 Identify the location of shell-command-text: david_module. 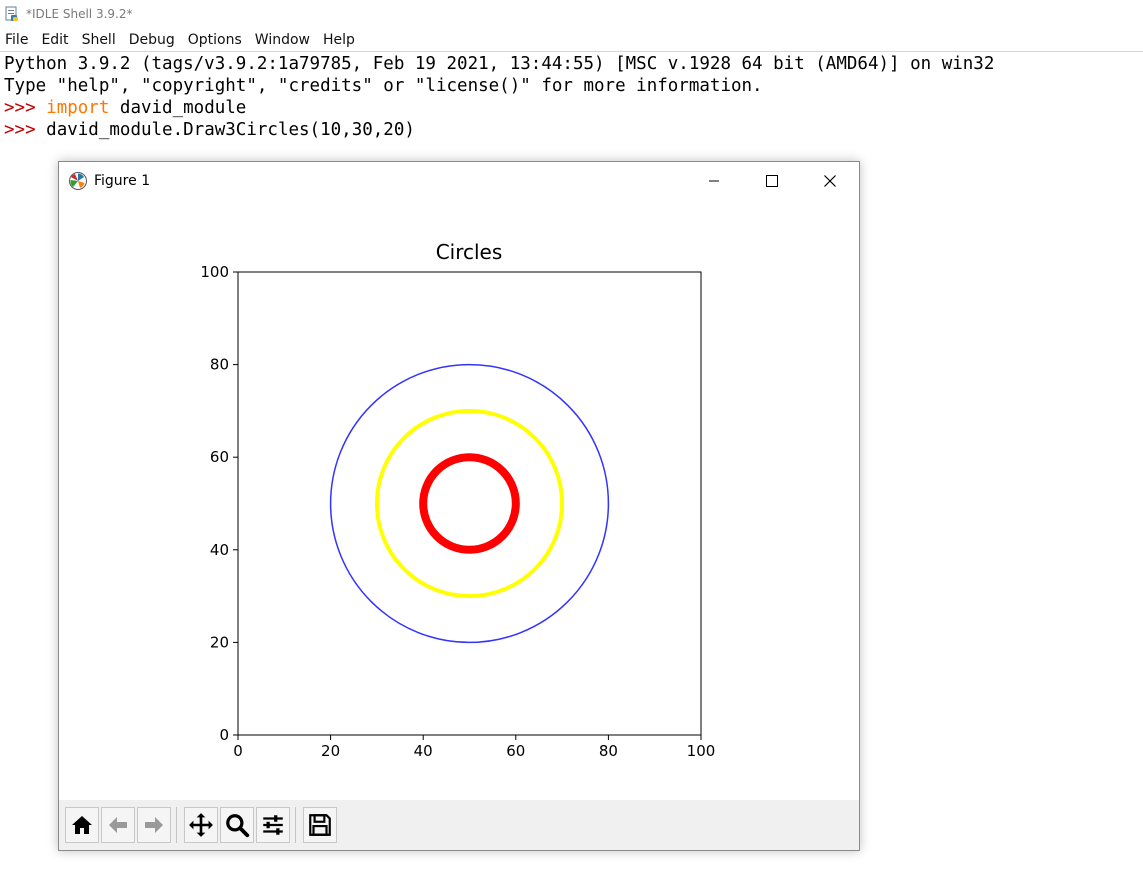
(178, 108).